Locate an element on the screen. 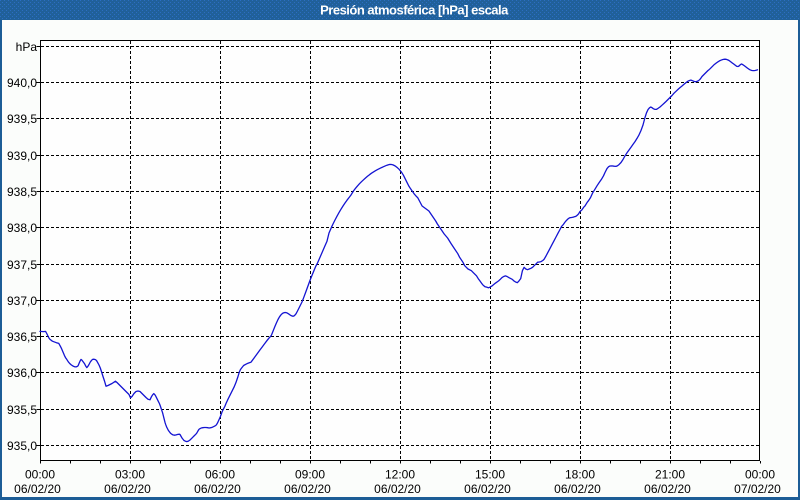 This screenshot has width=800, height=500. svg-text: 936,0 is located at coordinates (22, 373).